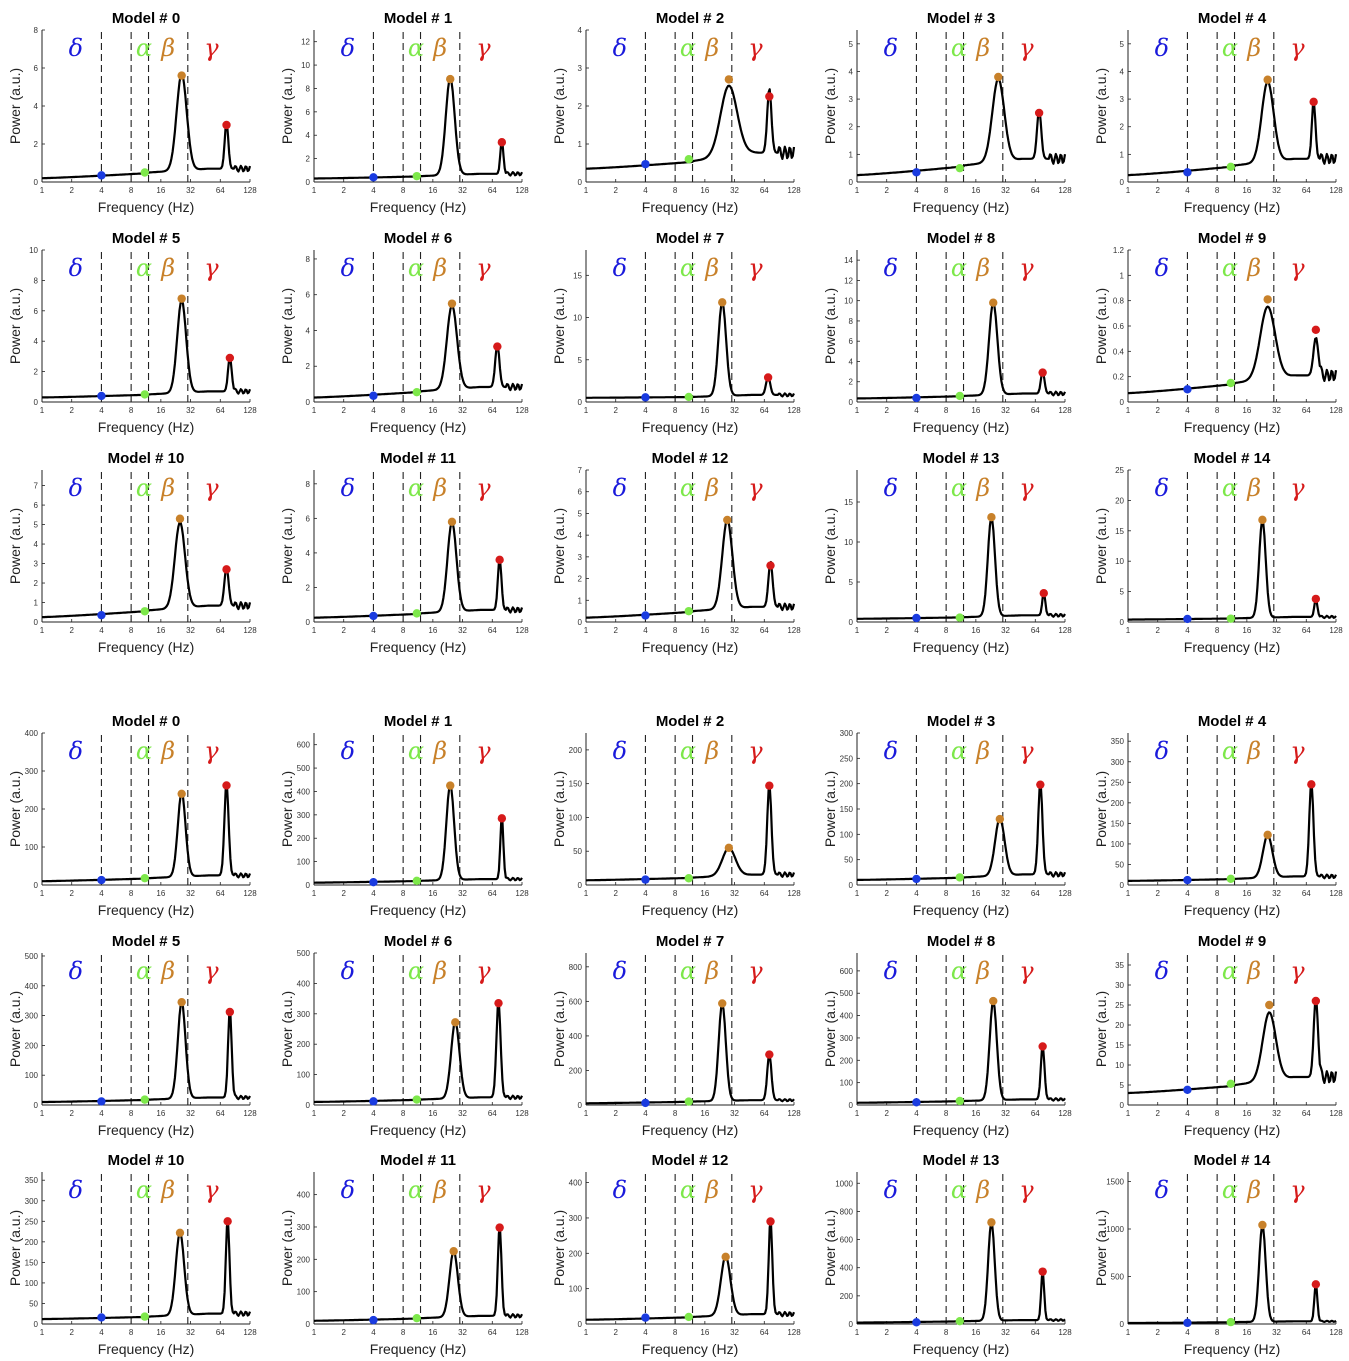  What do you see at coordinates (304, 768) in the screenshot?
I see `y-tick-label: 500` at bounding box center [304, 768].